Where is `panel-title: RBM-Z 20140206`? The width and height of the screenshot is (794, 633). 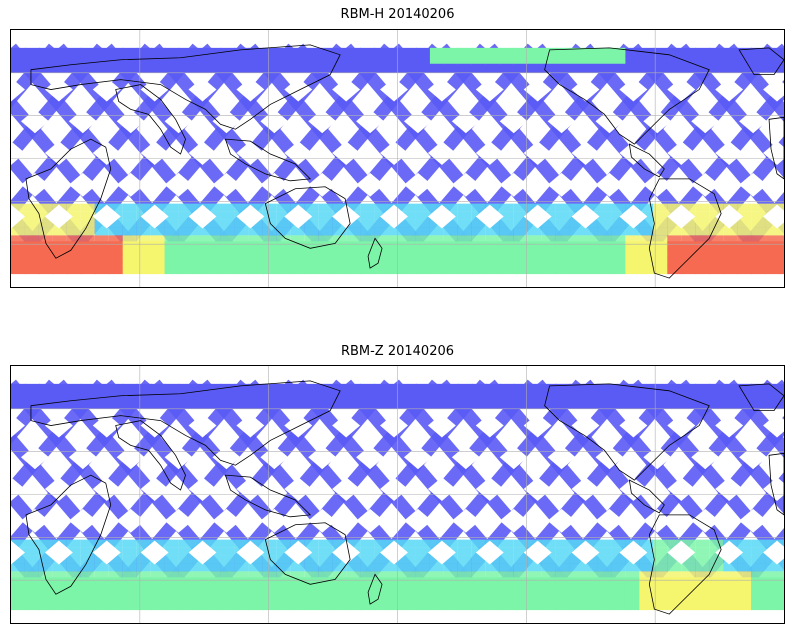 panel-title: RBM-Z 20140206 is located at coordinates (397, 351).